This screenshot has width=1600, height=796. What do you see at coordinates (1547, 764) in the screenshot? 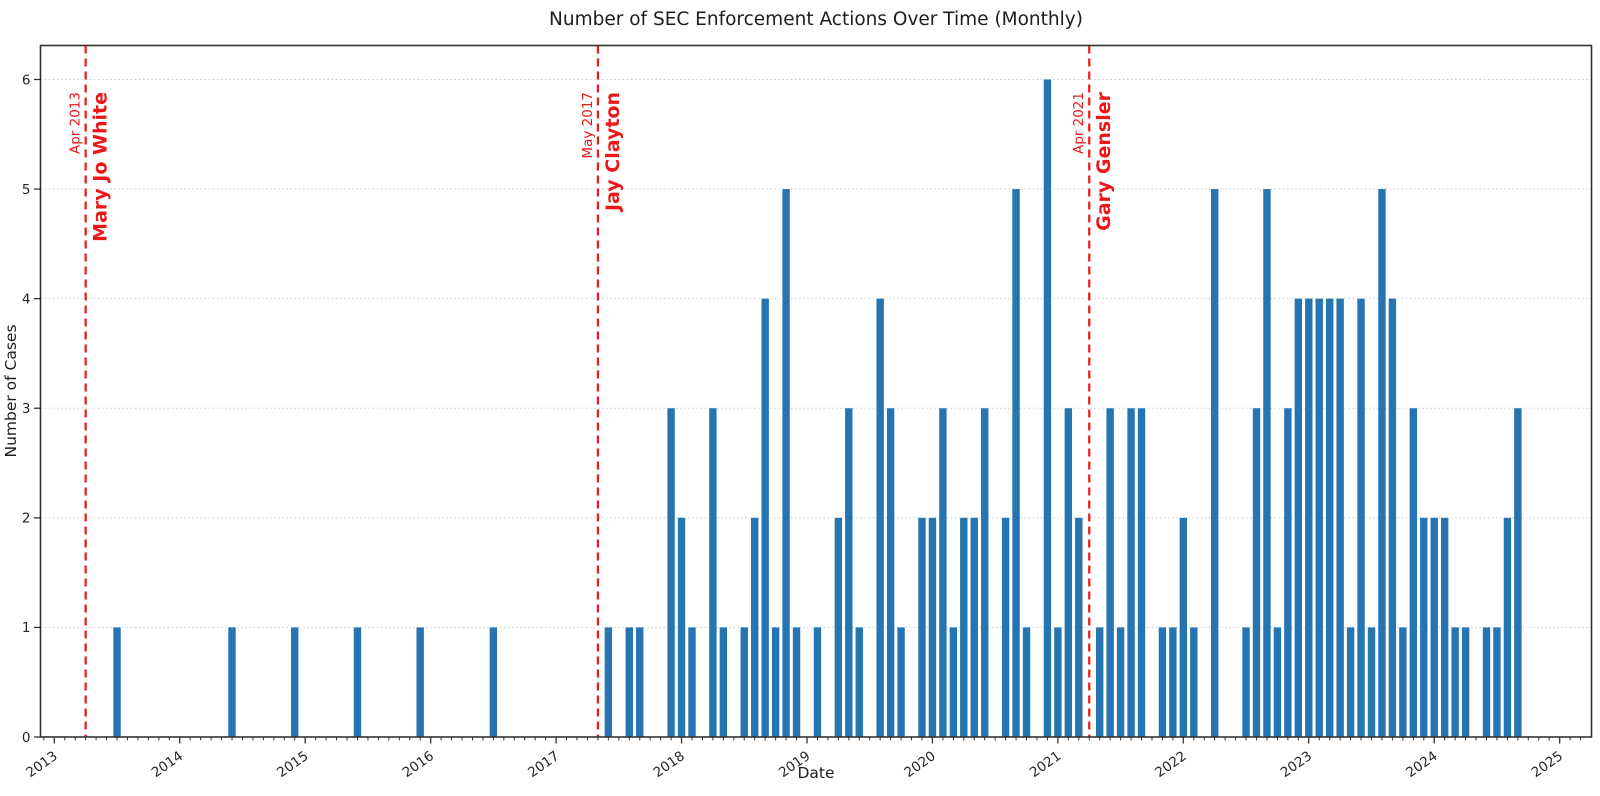
I see `x-tick-label-2025: 2025` at bounding box center [1547, 764].